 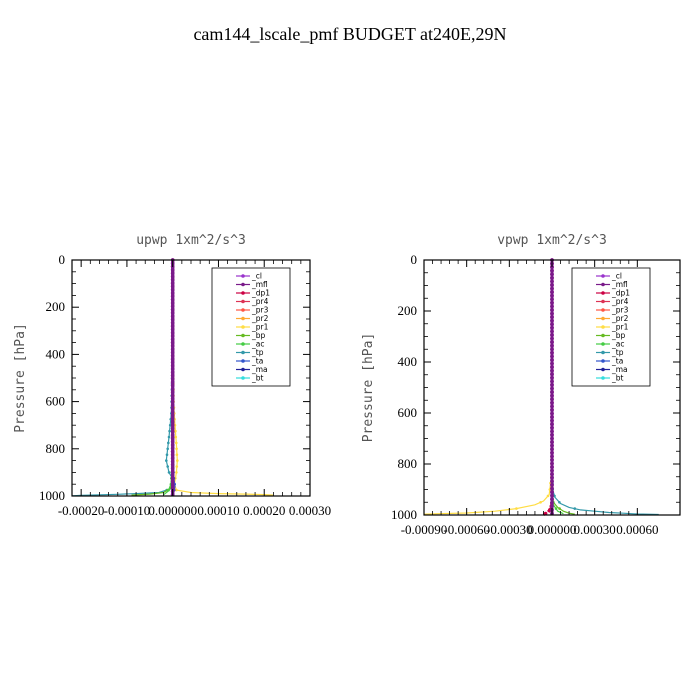 I want to click on legend-label: _bt, so click(x=617, y=378).